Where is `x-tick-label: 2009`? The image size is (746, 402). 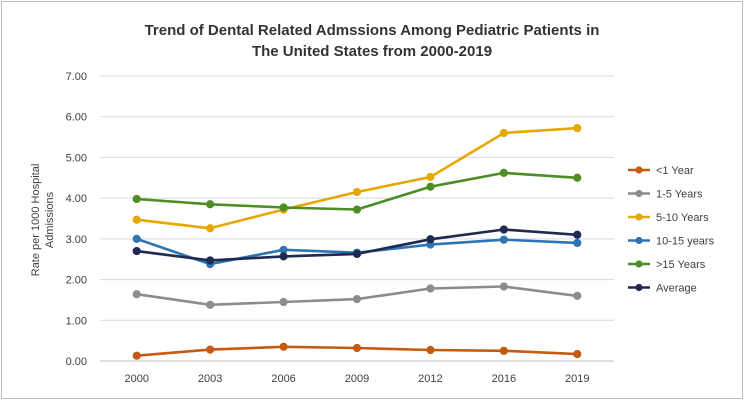 x-tick-label: 2009 is located at coordinates (357, 379).